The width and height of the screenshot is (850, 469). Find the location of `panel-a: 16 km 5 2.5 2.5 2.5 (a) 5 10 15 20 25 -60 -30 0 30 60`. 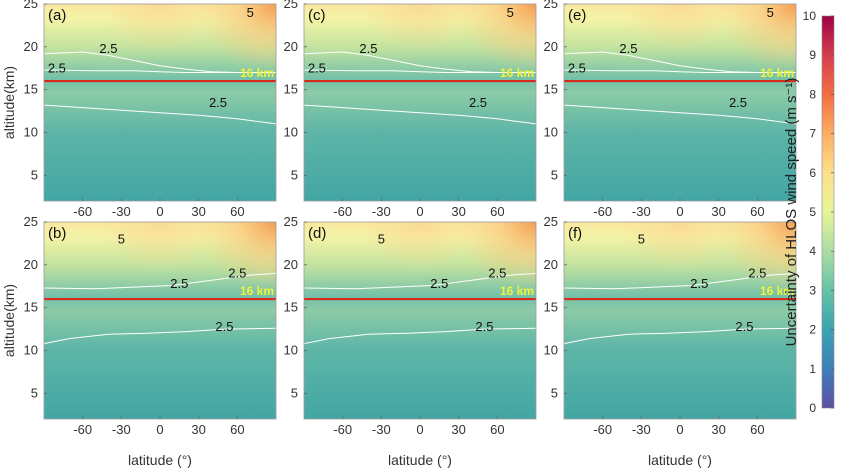

panel-a: 16 km 5 2.5 2.5 2.5 (a) 5 10 15 20 25 -60 -30 0 30 60 is located at coordinates (150, 109).